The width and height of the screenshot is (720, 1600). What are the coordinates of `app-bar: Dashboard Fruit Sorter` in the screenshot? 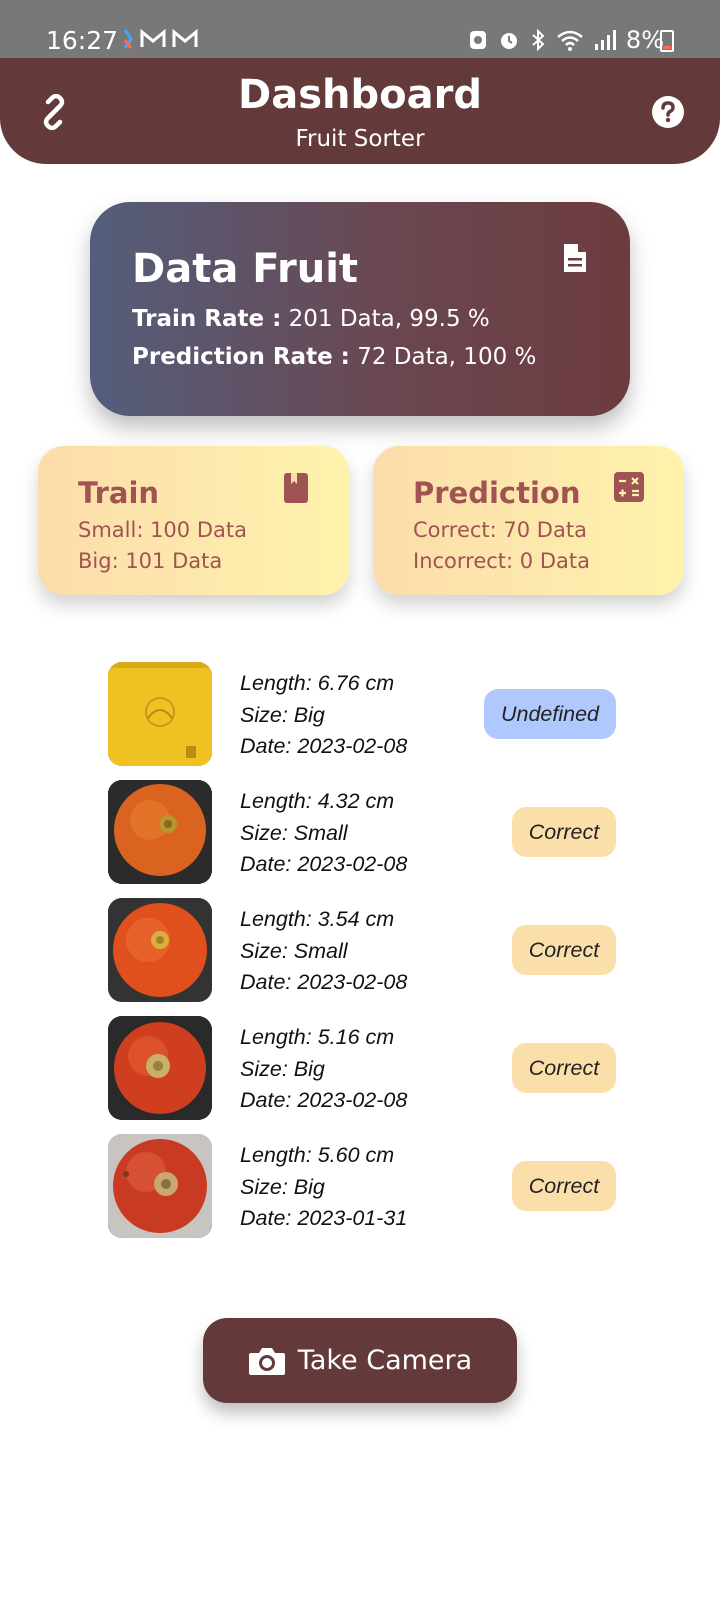 It's located at (360, 111).